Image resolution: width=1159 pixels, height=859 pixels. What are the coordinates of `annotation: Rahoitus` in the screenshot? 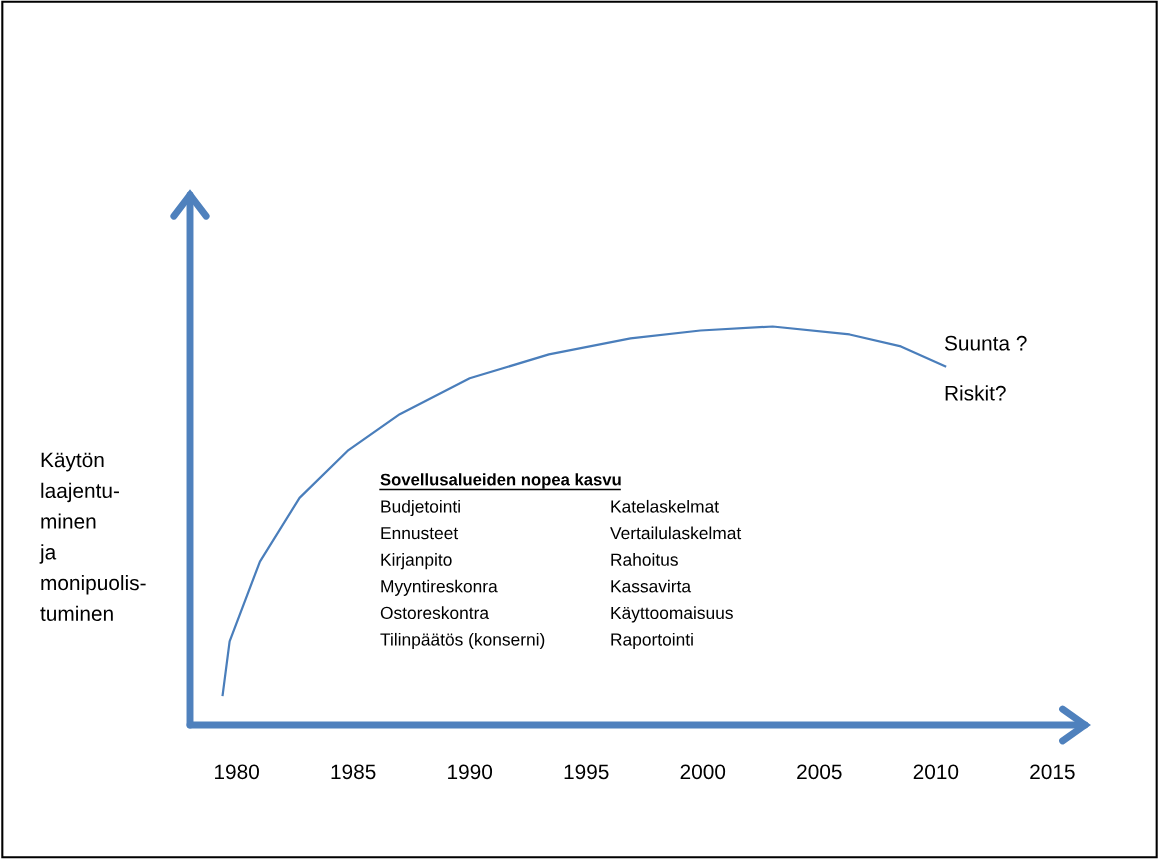 It's located at (644, 559).